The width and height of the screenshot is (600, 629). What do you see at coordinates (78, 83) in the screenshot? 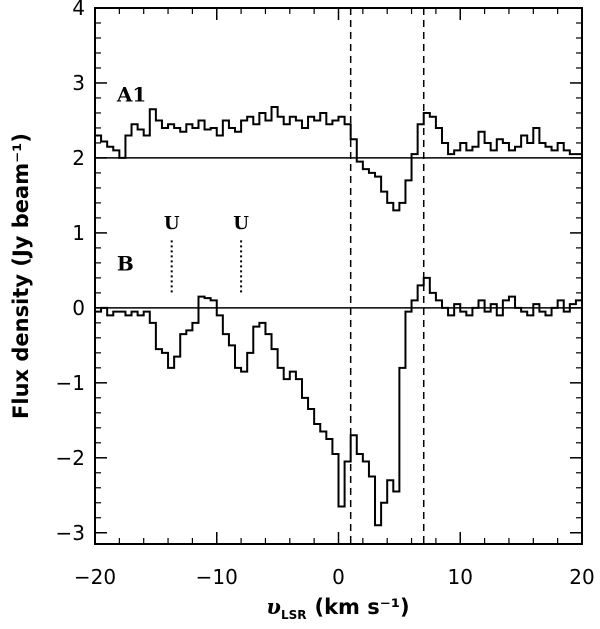
I see `y-tick-label: 3` at bounding box center [78, 83].